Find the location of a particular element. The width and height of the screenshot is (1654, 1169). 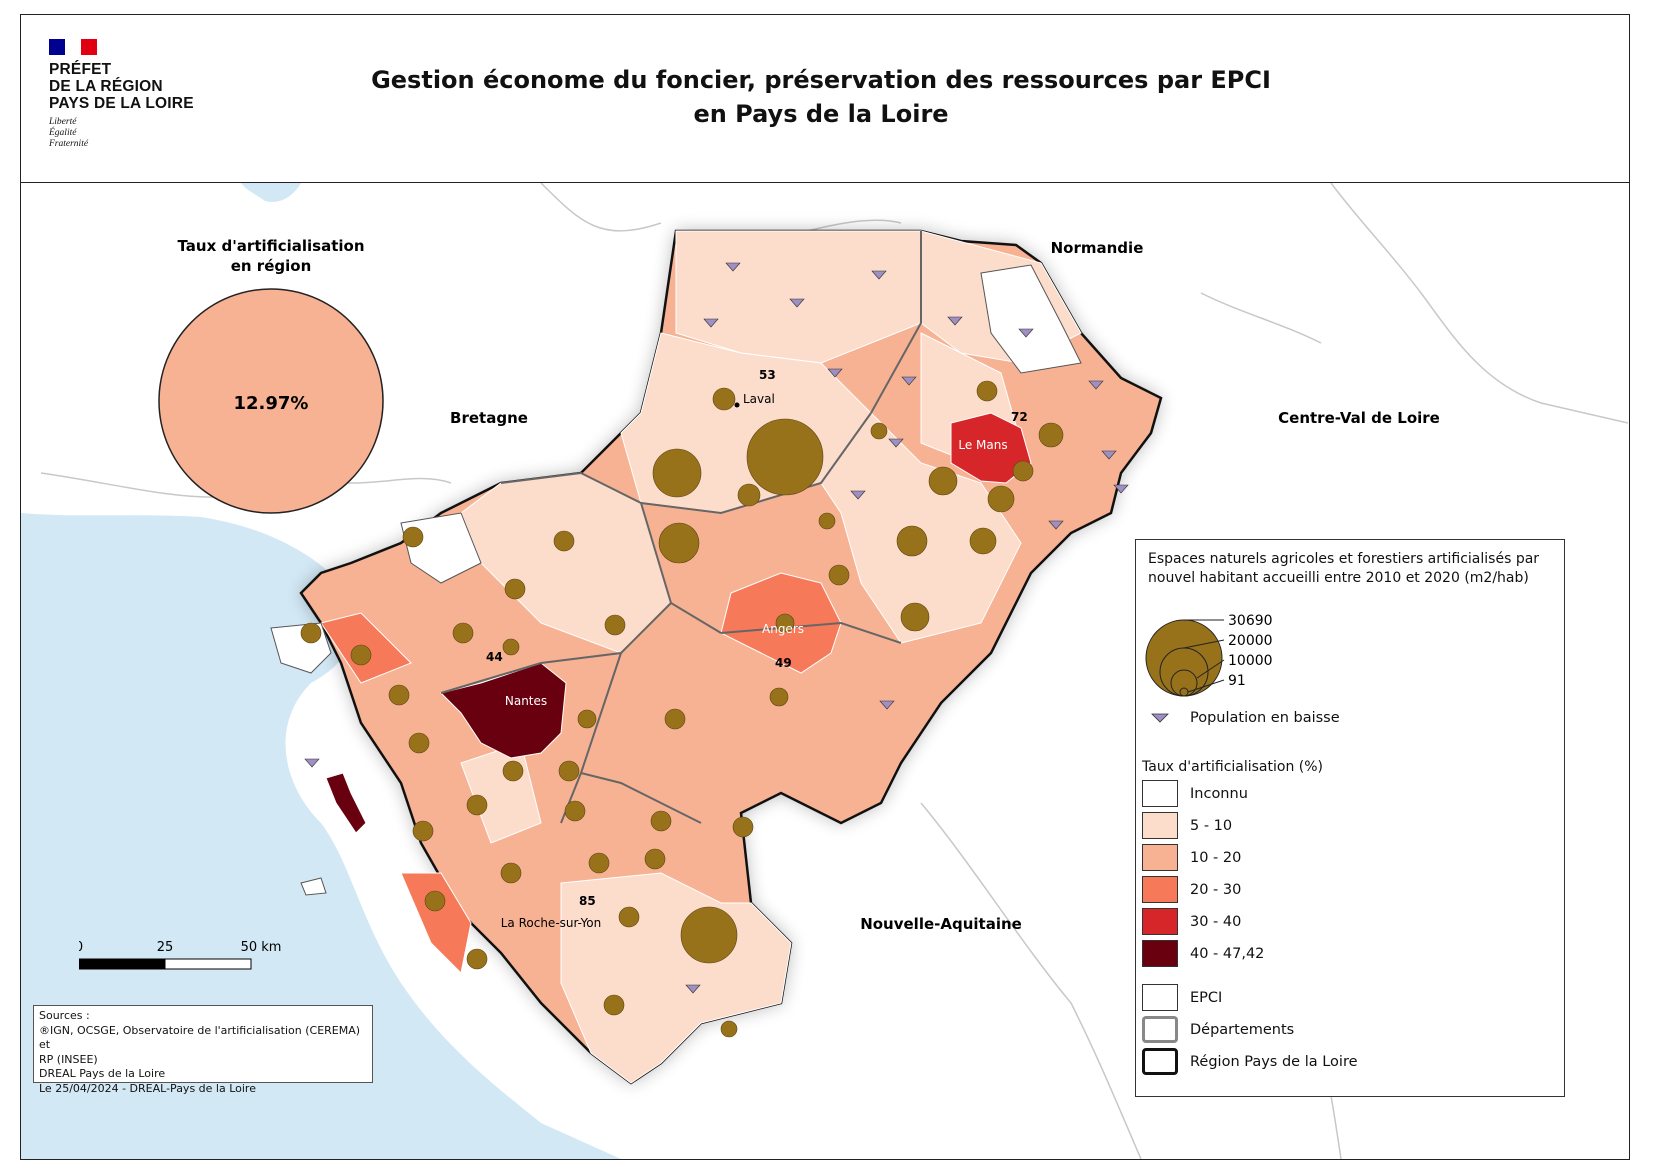

scale-bar-svg: 0 25 50 km is located at coordinates (178, 955).